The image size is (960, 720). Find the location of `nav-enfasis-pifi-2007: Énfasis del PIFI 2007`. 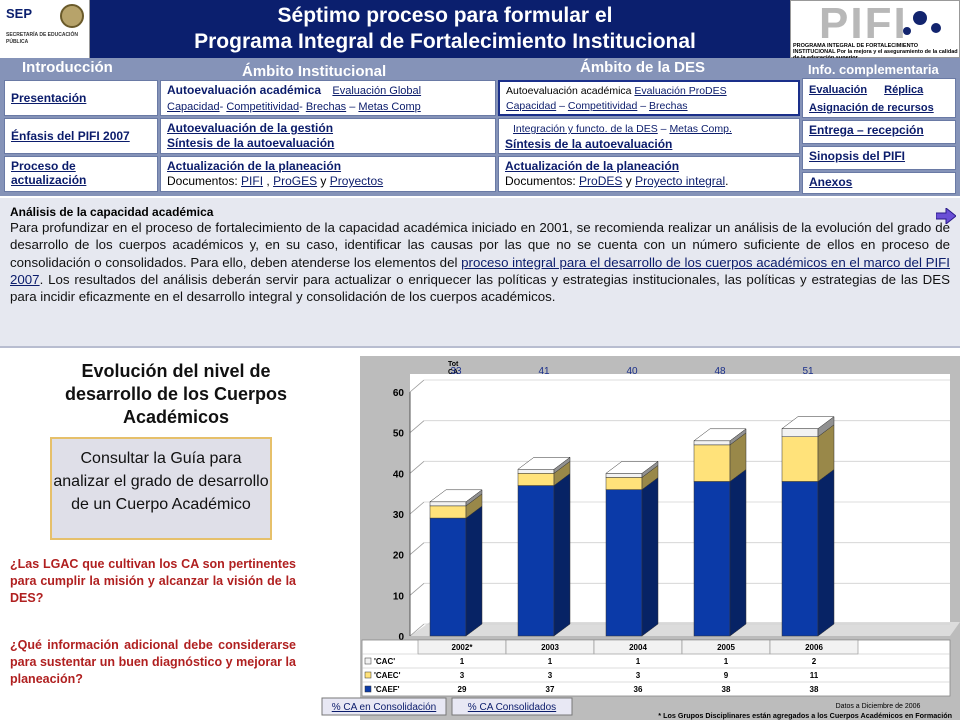

nav-enfasis-pifi-2007: Énfasis del PIFI 2007 is located at coordinates (81, 136).